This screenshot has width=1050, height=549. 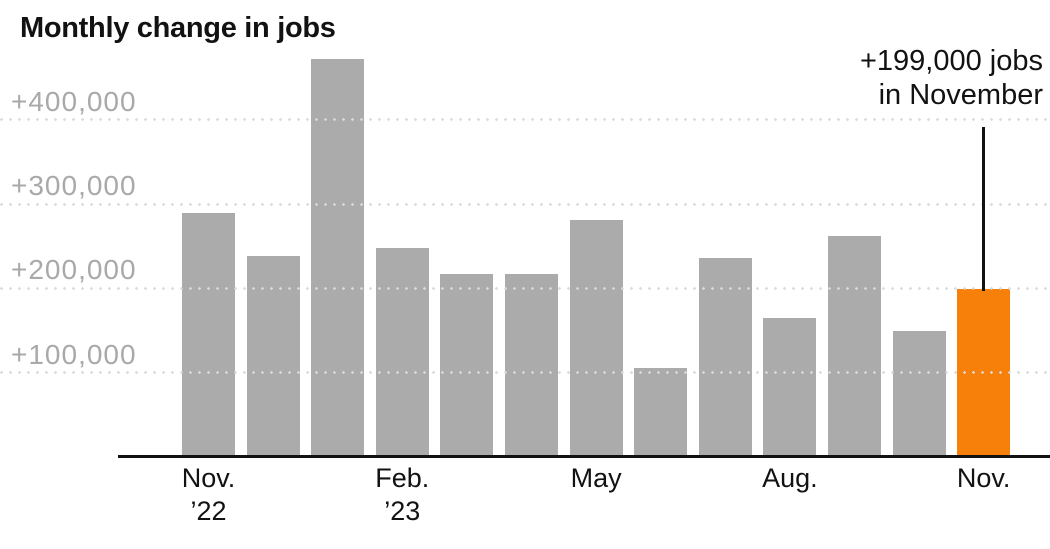 I want to click on annotation-callout: +199,000 jobs in November, so click(x=951, y=78).